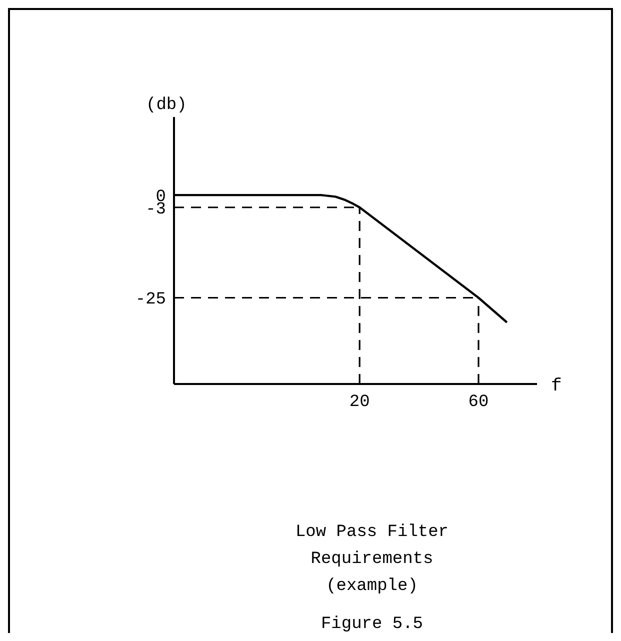 This screenshot has height=641, width=621. What do you see at coordinates (372, 624) in the screenshot?
I see `caption: Figure 5.5` at bounding box center [372, 624].